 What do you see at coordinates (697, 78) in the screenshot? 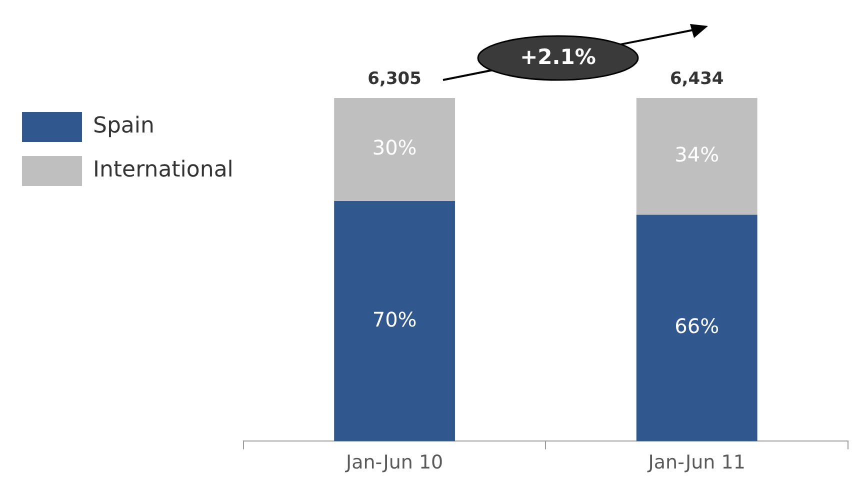
I see `text: 6,434` at bounding box center [697, 78].